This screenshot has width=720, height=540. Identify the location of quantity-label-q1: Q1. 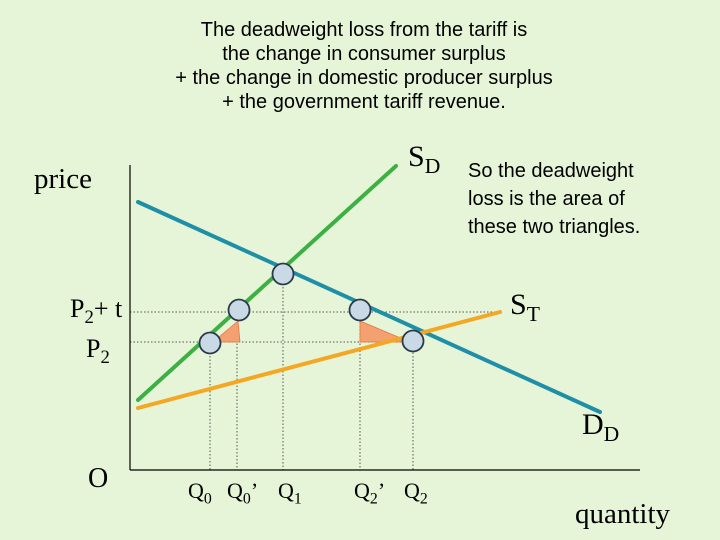
(290, 493).